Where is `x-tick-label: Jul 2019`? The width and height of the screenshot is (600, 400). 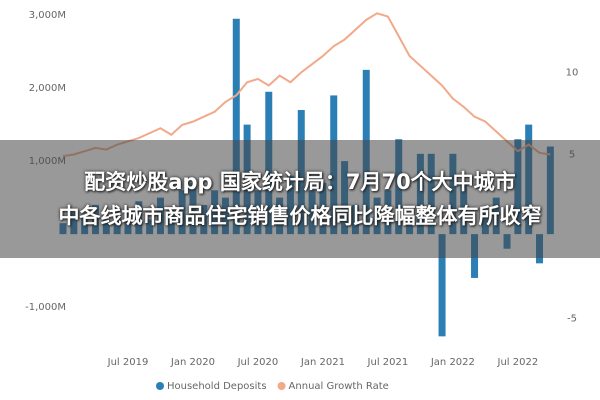
x-tick-label: Jul 2019 is located at coordinates (128, 362).